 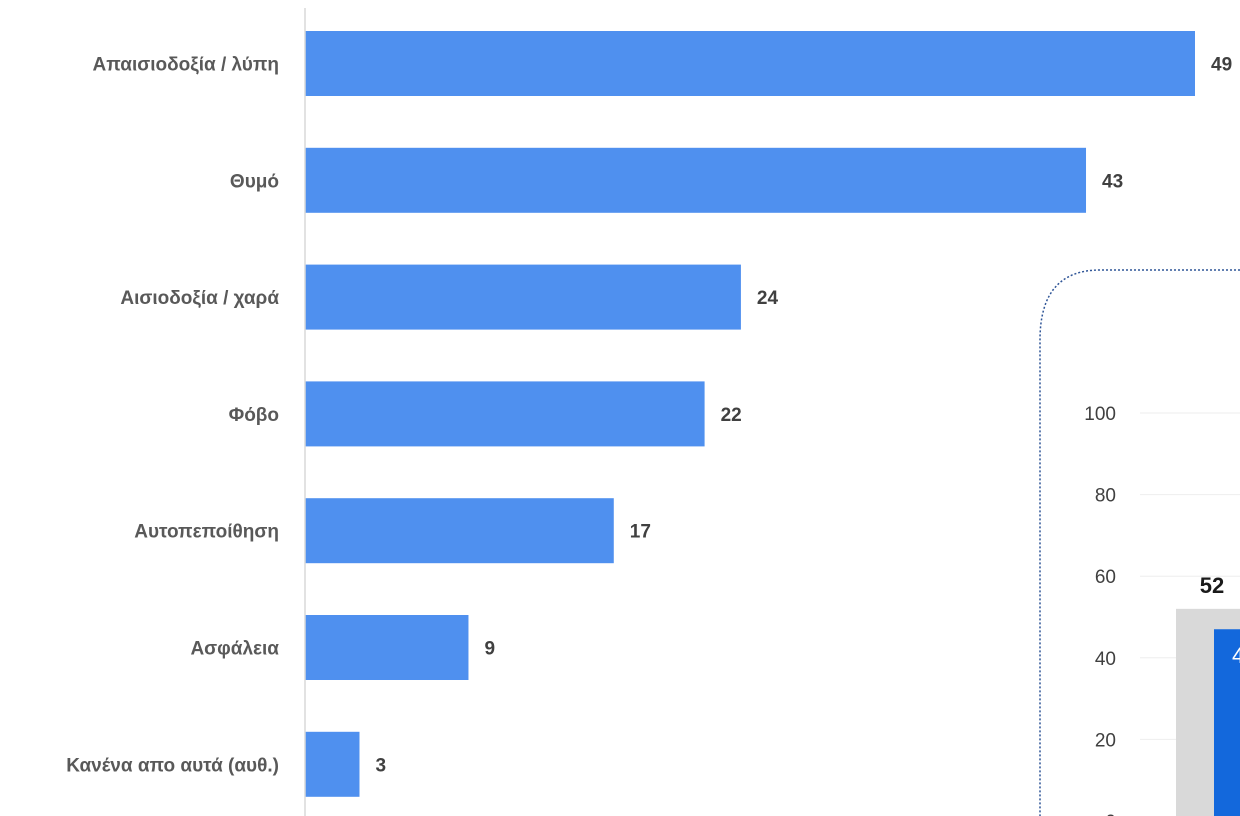 I want to click on value-label-cat-4: 17, so click(x=640, y=532).